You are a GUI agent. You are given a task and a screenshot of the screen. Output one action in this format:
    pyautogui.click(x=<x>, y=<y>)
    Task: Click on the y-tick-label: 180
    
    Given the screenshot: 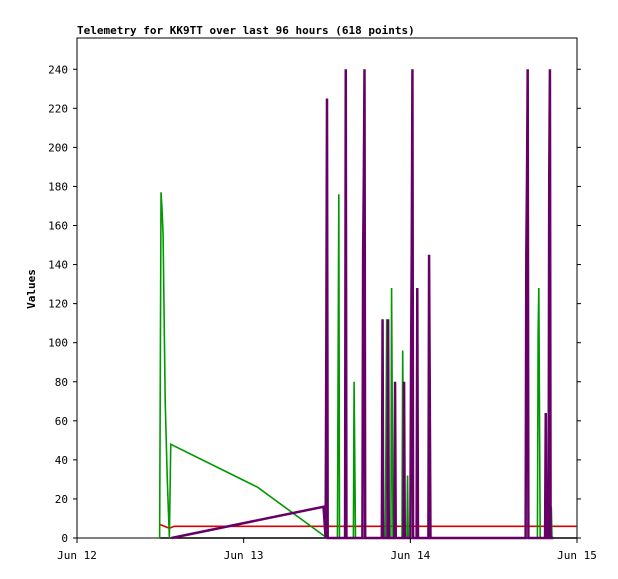 What is the action you would take?
    pyautogui.click(x=58, y=186)
    